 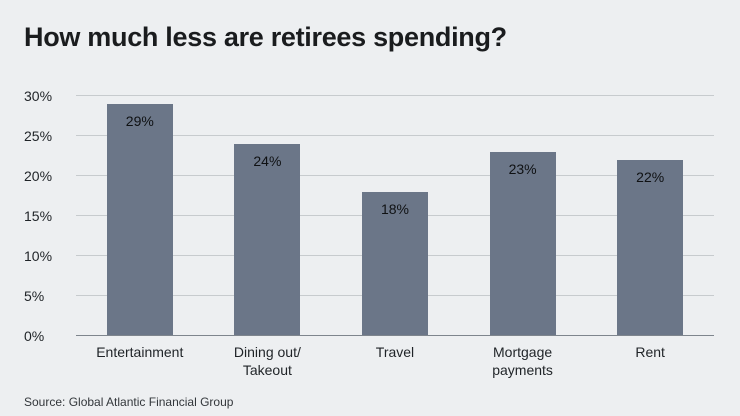 I want to click on source-note: Source: Global Atlantic Financial Group, so click(x=129, y=402).